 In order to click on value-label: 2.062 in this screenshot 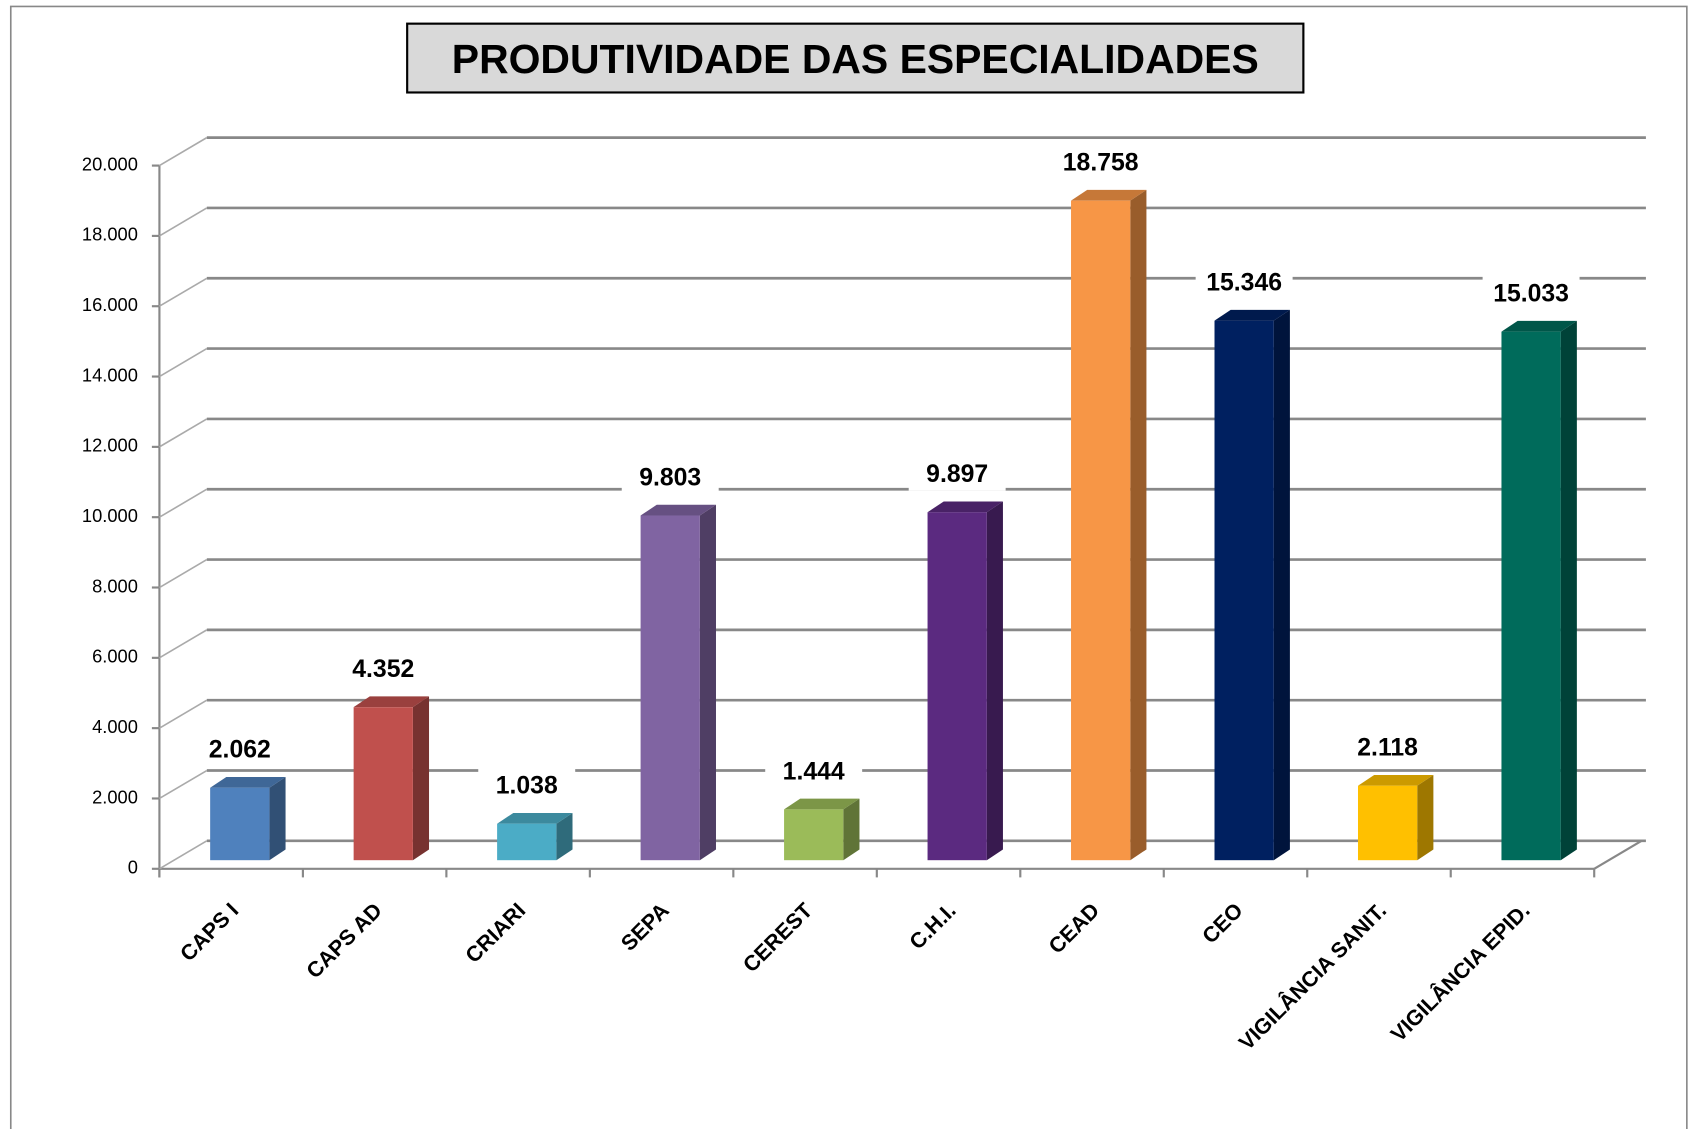, I will do `click(240, 750)`.